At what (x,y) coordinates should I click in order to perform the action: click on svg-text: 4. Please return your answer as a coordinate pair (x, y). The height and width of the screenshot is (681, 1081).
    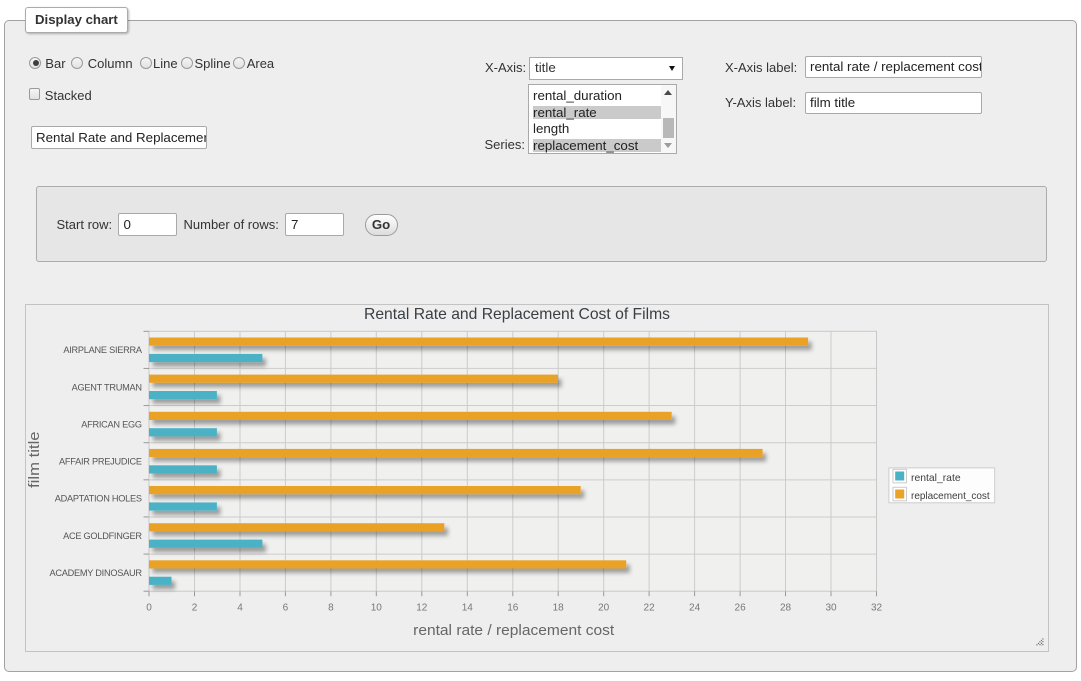
    Looking at the image, I should click on (240, 607).